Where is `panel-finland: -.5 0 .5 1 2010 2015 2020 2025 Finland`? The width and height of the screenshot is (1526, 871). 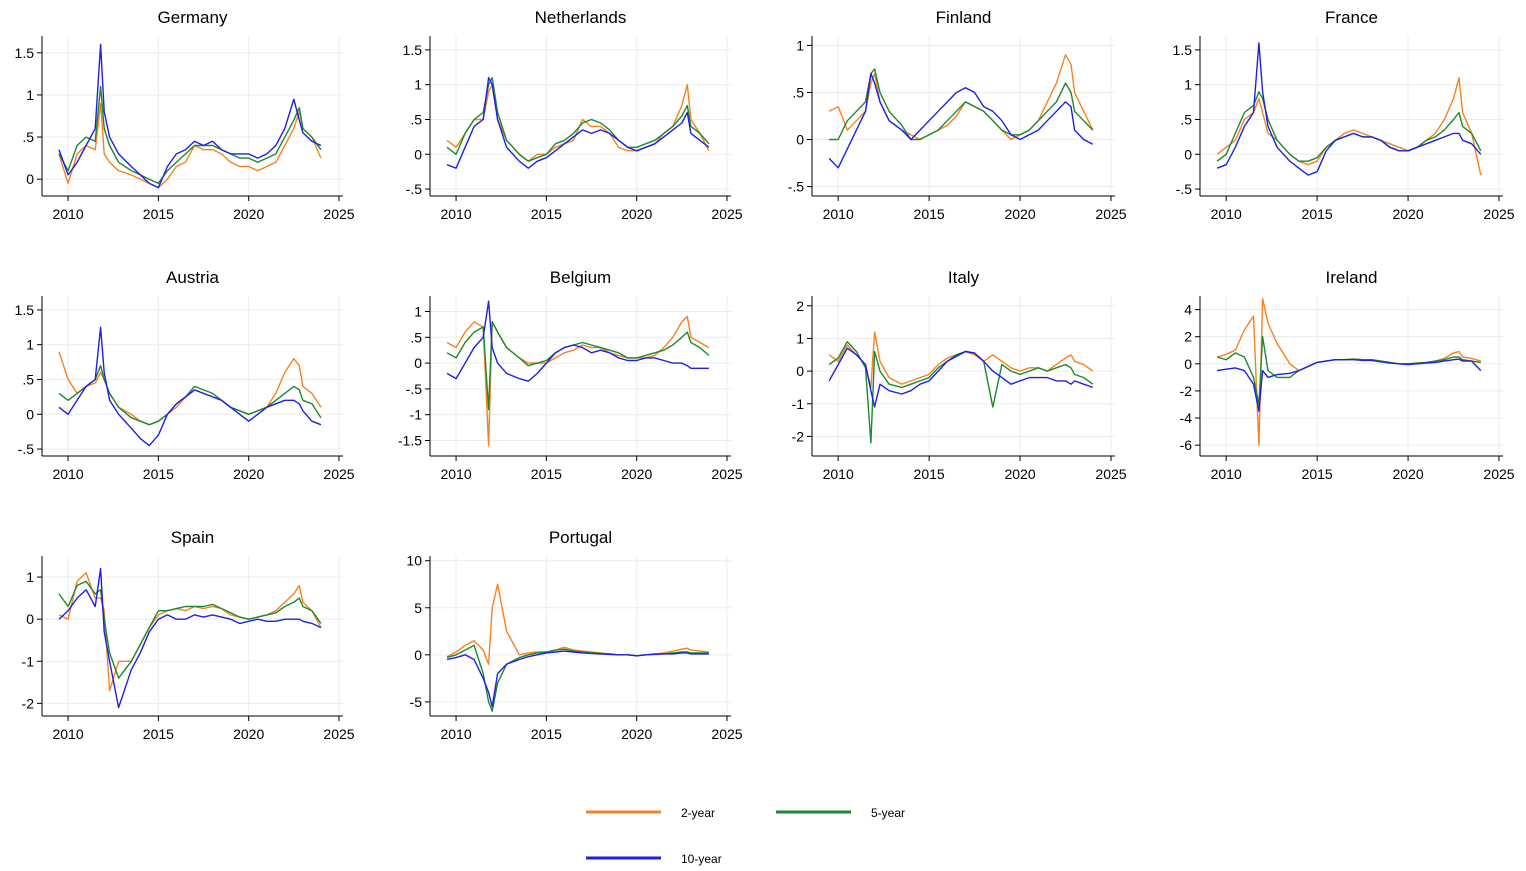 panel-finland: -.5 0 .5 1 2010 2015 2020 2025 Finland is located at coordinates (957, 115).